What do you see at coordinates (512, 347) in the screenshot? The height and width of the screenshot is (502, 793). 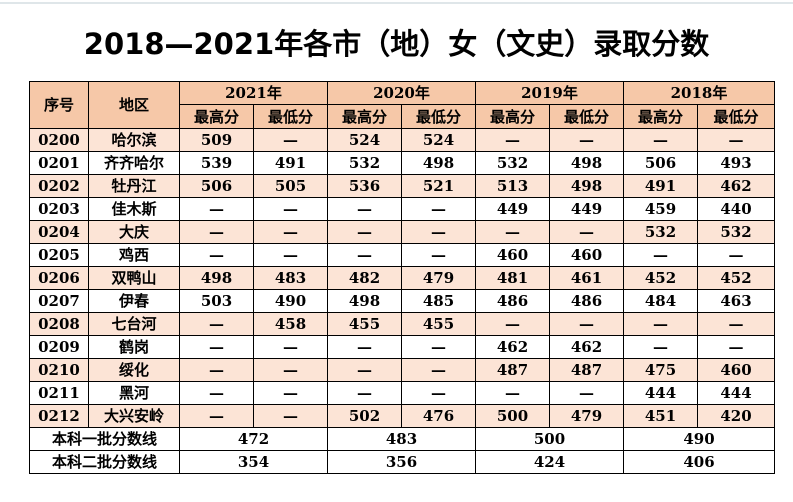 I see `score-max: 462` at bounding box center [512, 347].